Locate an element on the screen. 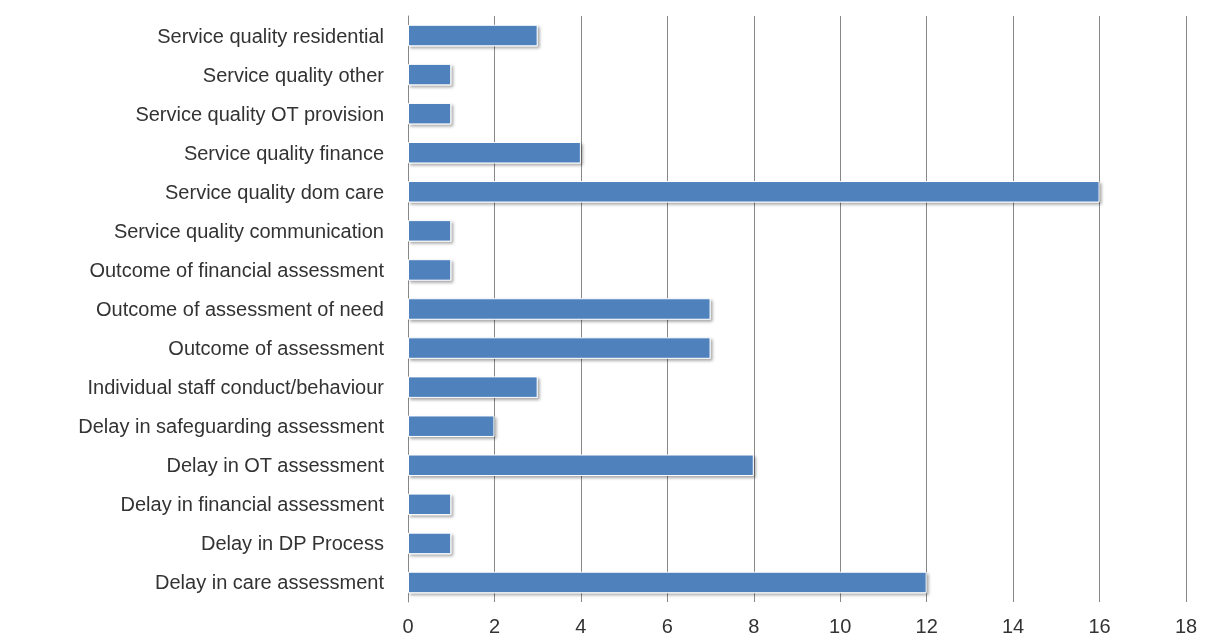 The image size is (1214, 644). y-tick-label: Service quality communication is located at coordinates (248, 230).